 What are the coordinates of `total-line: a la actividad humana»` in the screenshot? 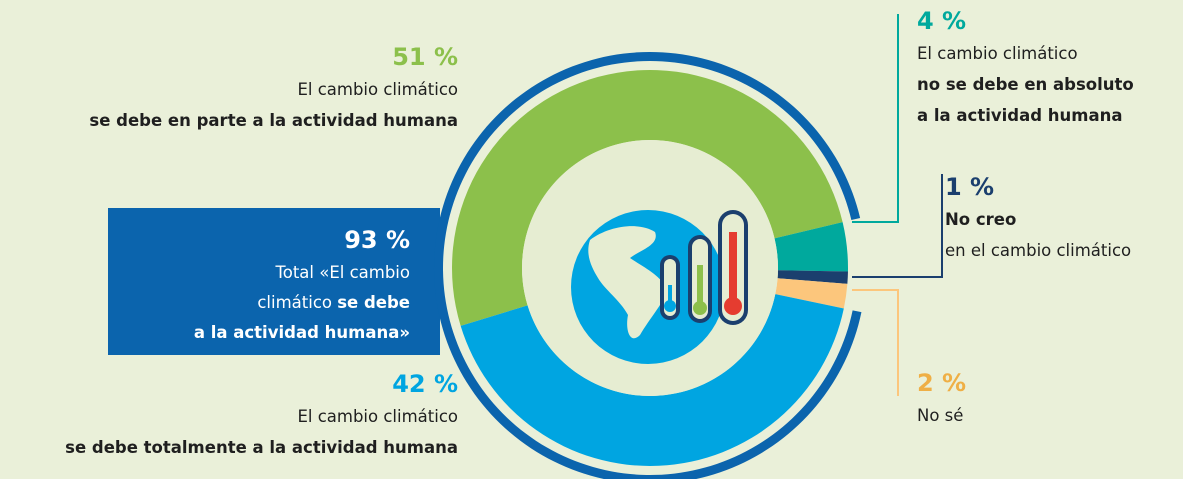 It's located at (301, 332).